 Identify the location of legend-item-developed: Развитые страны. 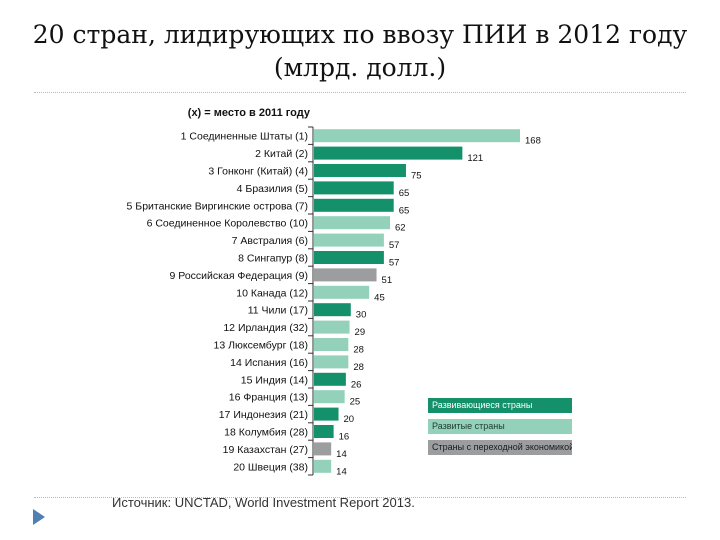
(500, 426).